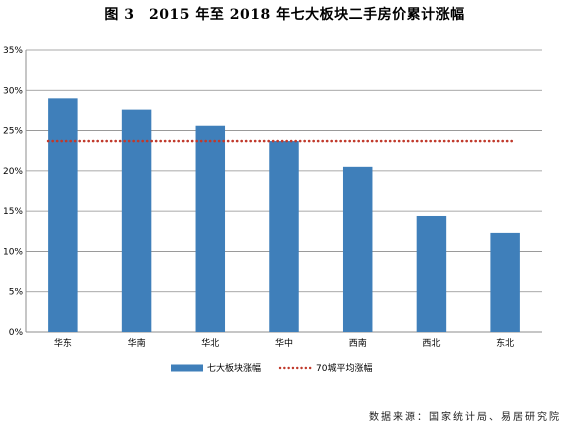 This screenshot has height=429, width=569. I want to click on y-tick-label: 25%, so click(13, 132).